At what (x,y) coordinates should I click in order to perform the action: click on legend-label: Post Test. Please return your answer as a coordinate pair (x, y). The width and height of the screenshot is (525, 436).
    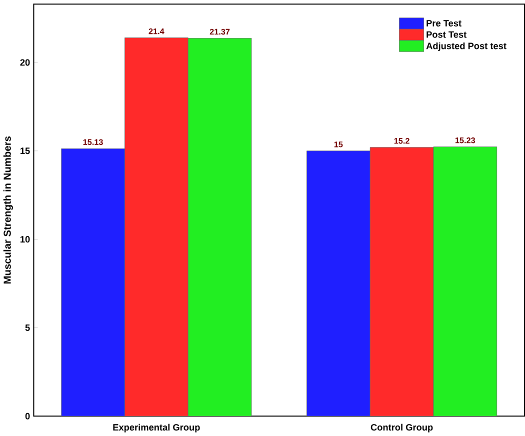
    Looking at the image, I should click on (446, 34).